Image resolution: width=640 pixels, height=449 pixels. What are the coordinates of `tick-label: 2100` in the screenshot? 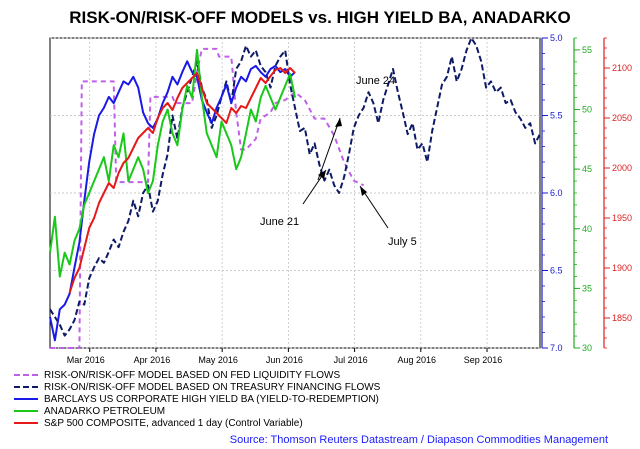 It's located at (622, 68).